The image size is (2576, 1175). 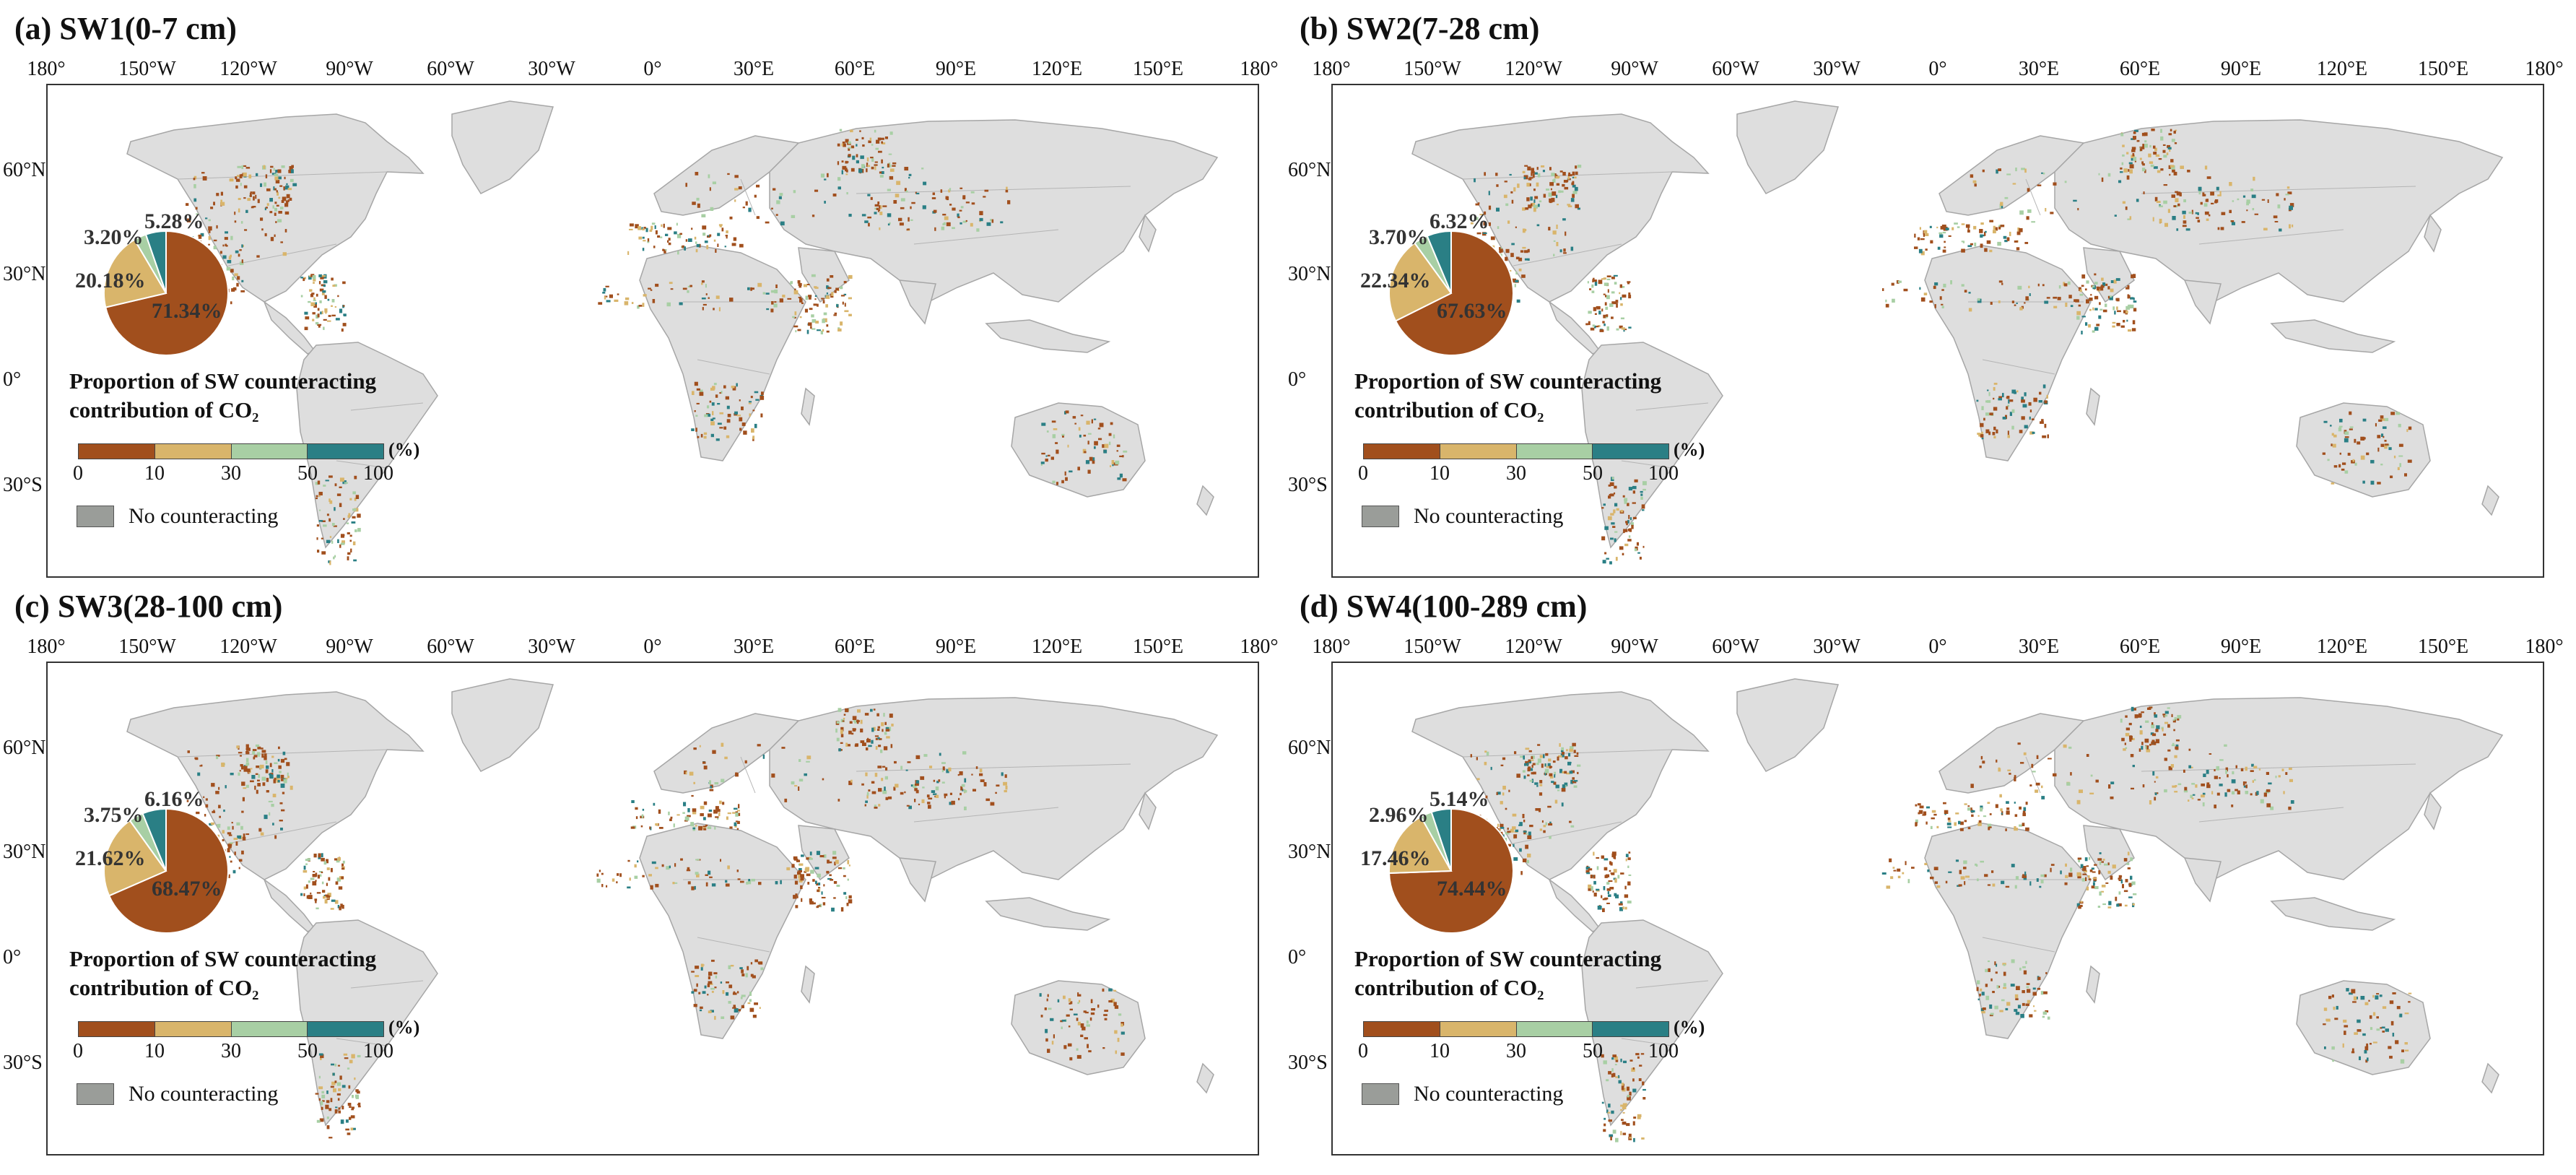 What do you see at coordinates (1941, 924) in the screenshot?
I see `counteracting-areas` at bounding box center [1941, 924].